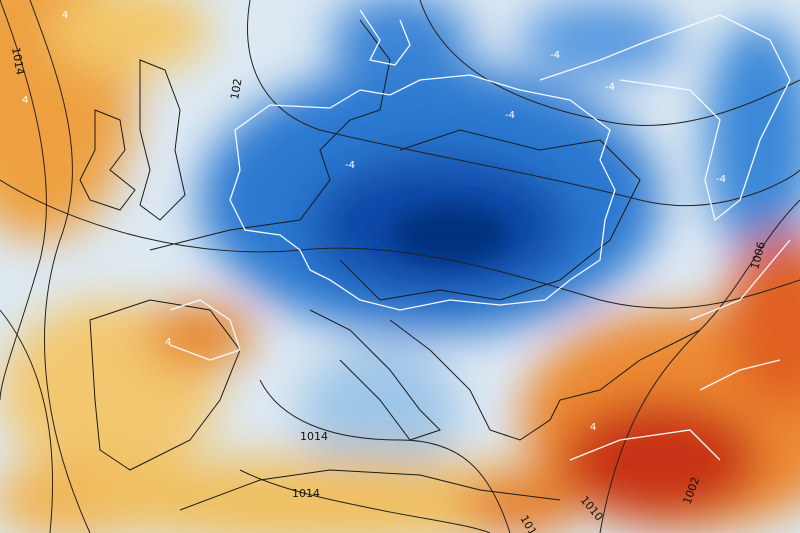 The width and height of the screenshot is (800, 533). Describe the element at coordinates (450, 235) in the screenshot. I see `cold-core` at that location.